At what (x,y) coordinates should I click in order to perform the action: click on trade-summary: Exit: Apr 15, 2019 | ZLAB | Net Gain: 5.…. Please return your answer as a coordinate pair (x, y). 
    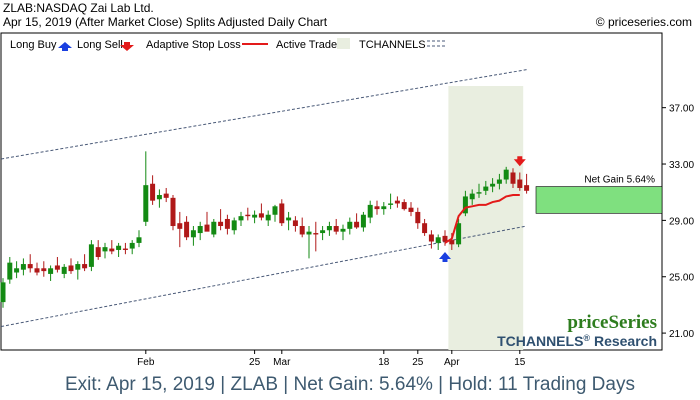
    Looking at the image, I should click on (350, 384).